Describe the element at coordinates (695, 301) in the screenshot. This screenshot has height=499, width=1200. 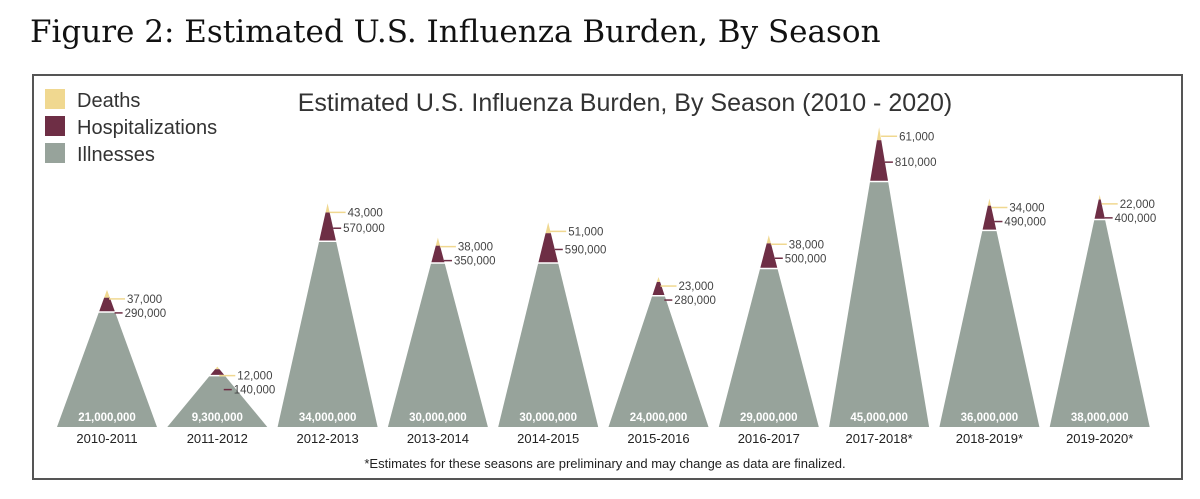
I see `hospitalization-label: 280,000` at that location.